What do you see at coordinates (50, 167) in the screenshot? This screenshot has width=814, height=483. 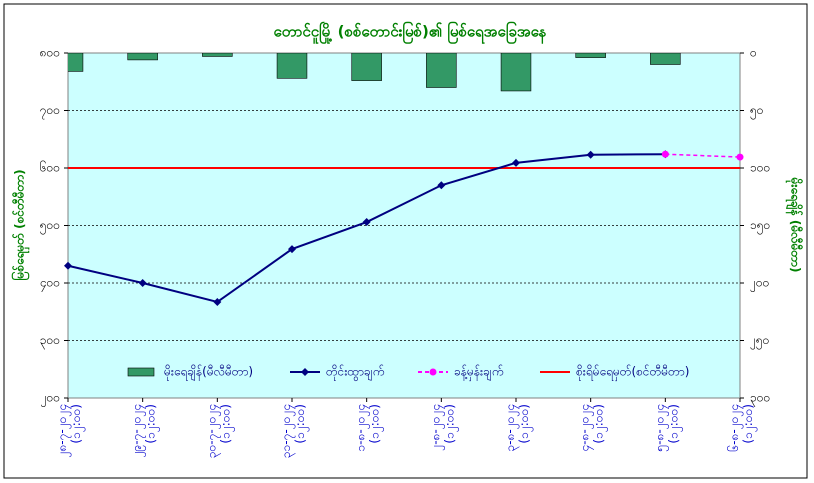 I see `y-tick-label: ၆၀၀` at bounding box center [50, 167].